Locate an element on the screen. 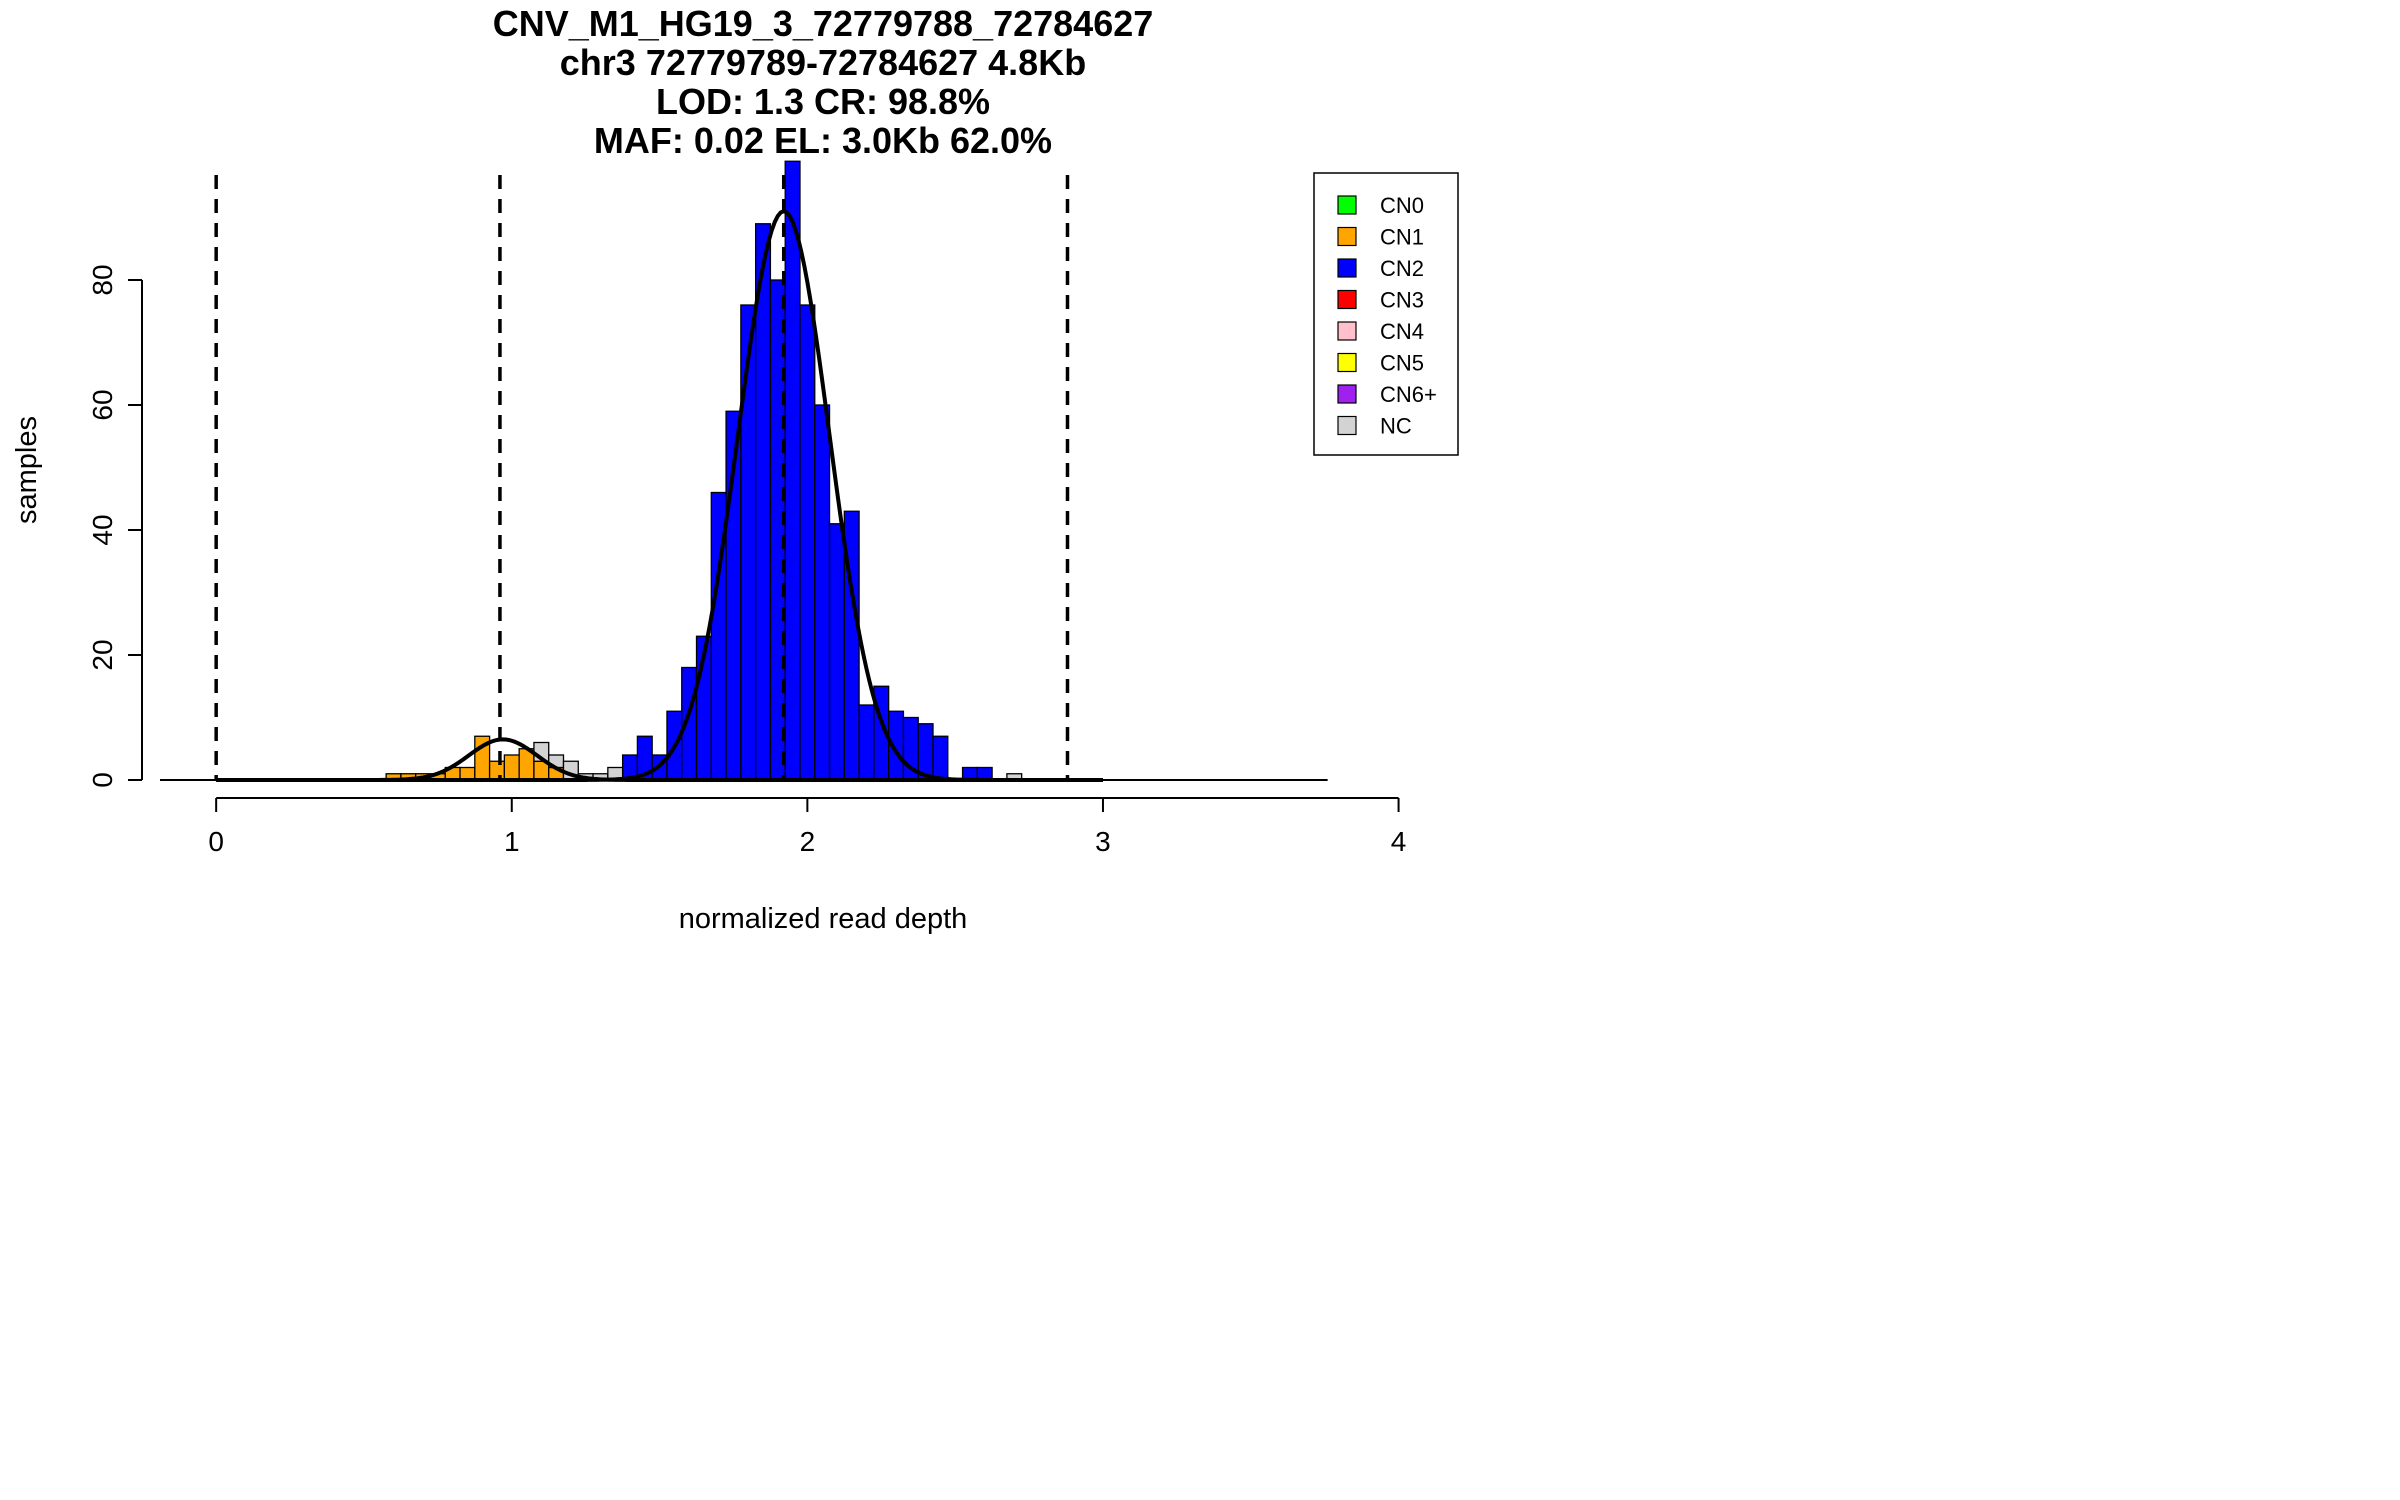 The image size is (2400, 1500). legend-swatch-nc is located at coordinates (1347, 425).